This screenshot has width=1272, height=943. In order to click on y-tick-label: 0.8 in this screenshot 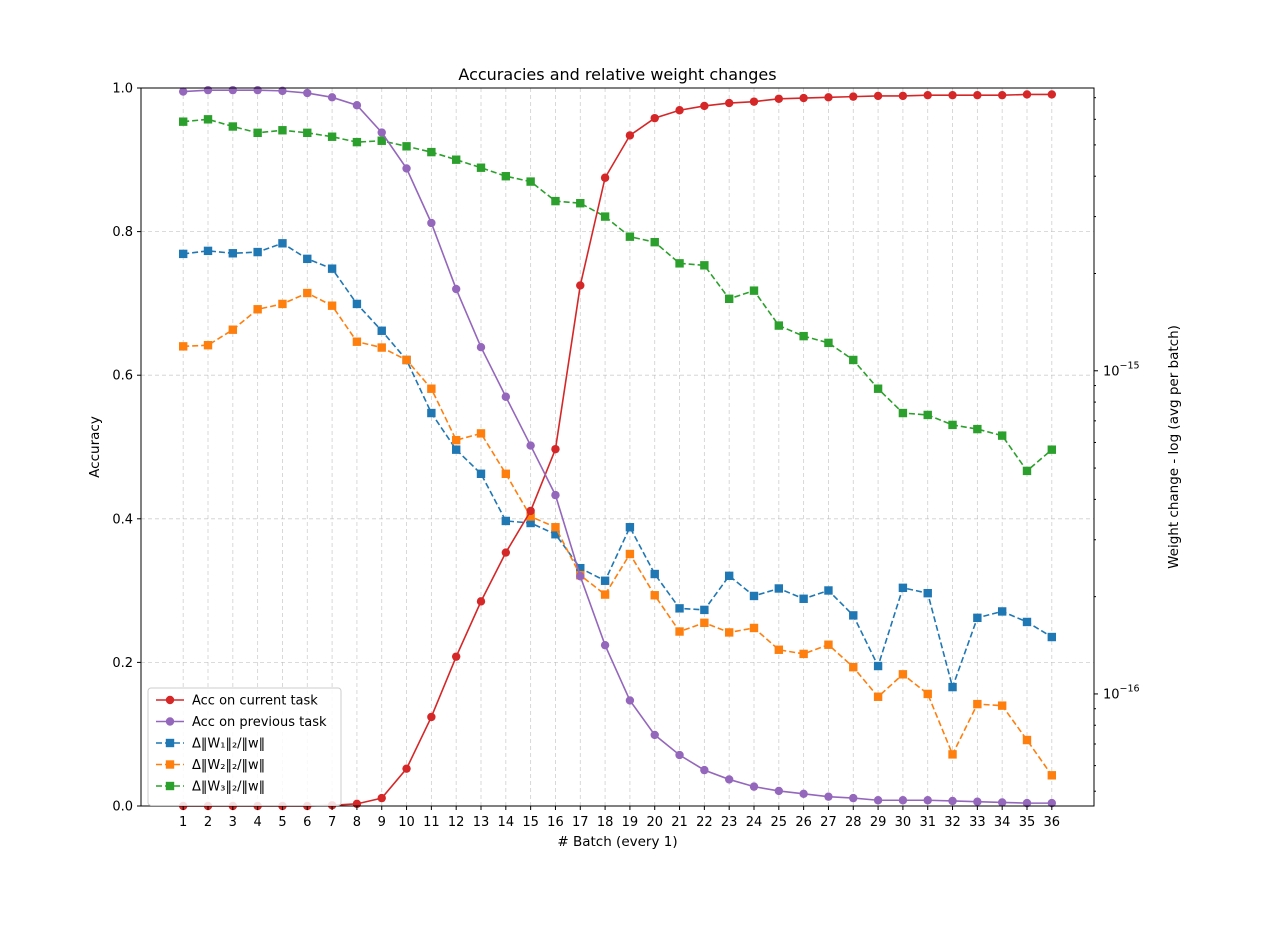, I will do `click(122, 232)`.